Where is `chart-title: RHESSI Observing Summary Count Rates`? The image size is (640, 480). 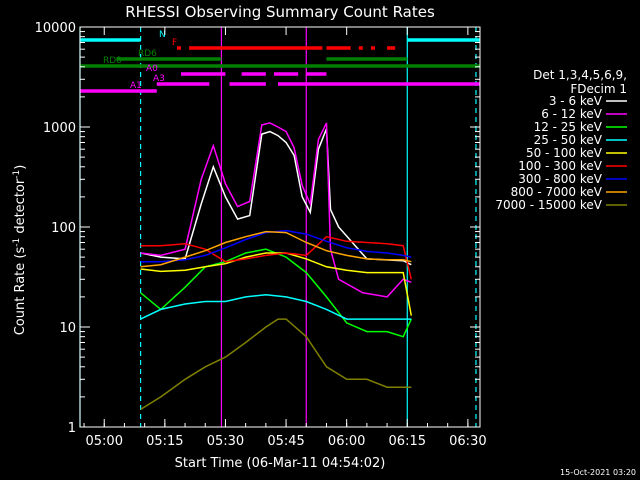 chart-title: RHESSI Observing Summary Count Rates is located at coordinates (280, 12).